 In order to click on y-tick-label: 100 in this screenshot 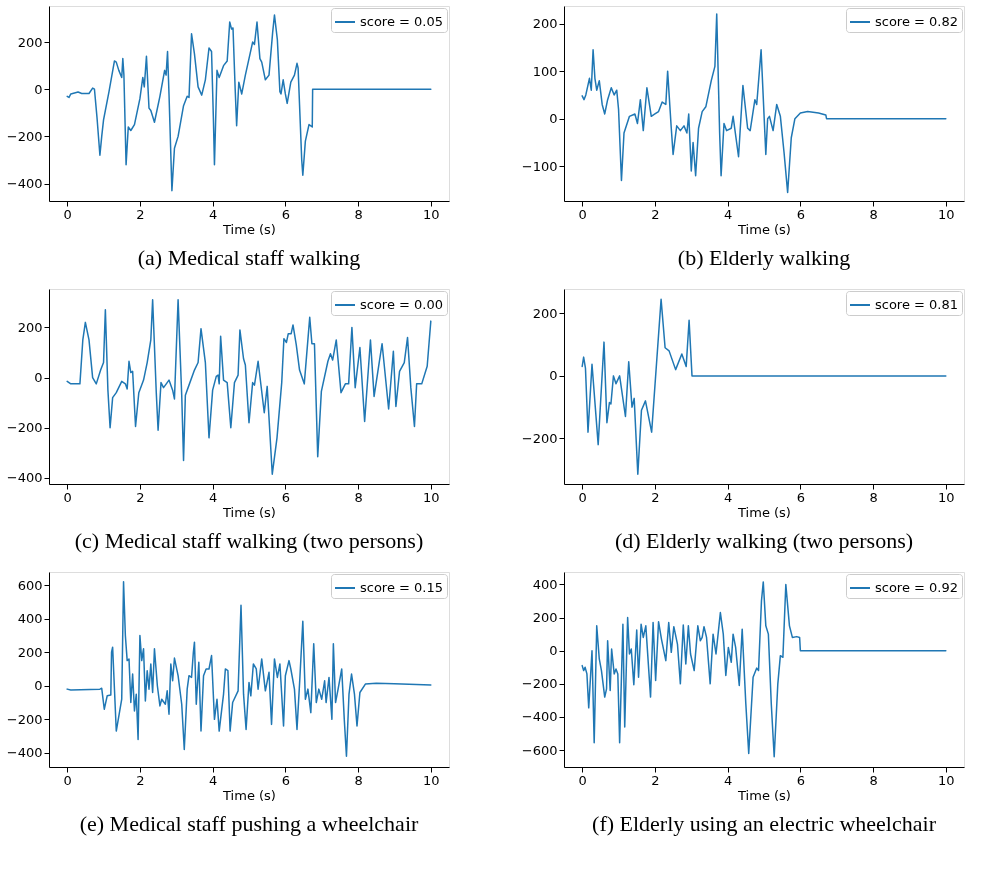, I will do `click(545, 71)`.